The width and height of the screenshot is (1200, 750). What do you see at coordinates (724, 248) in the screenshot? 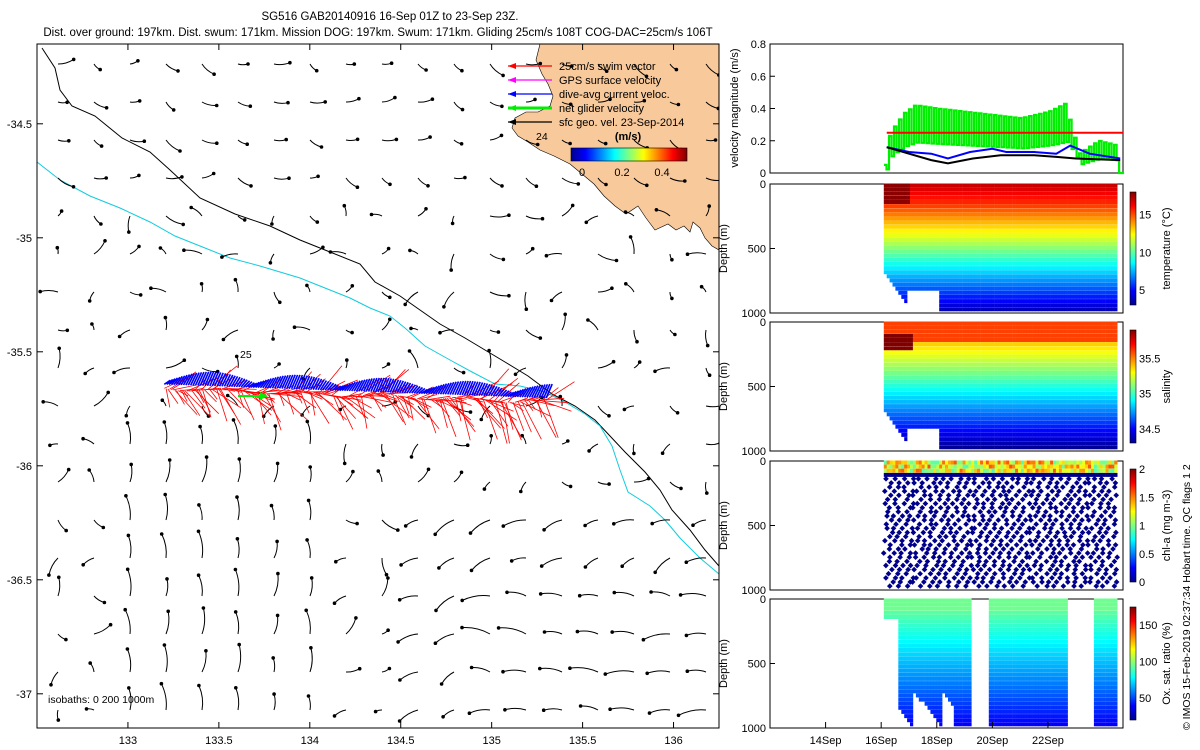
I see `depth-ylabel: Depth (m)` at bounding box center [724, 248].